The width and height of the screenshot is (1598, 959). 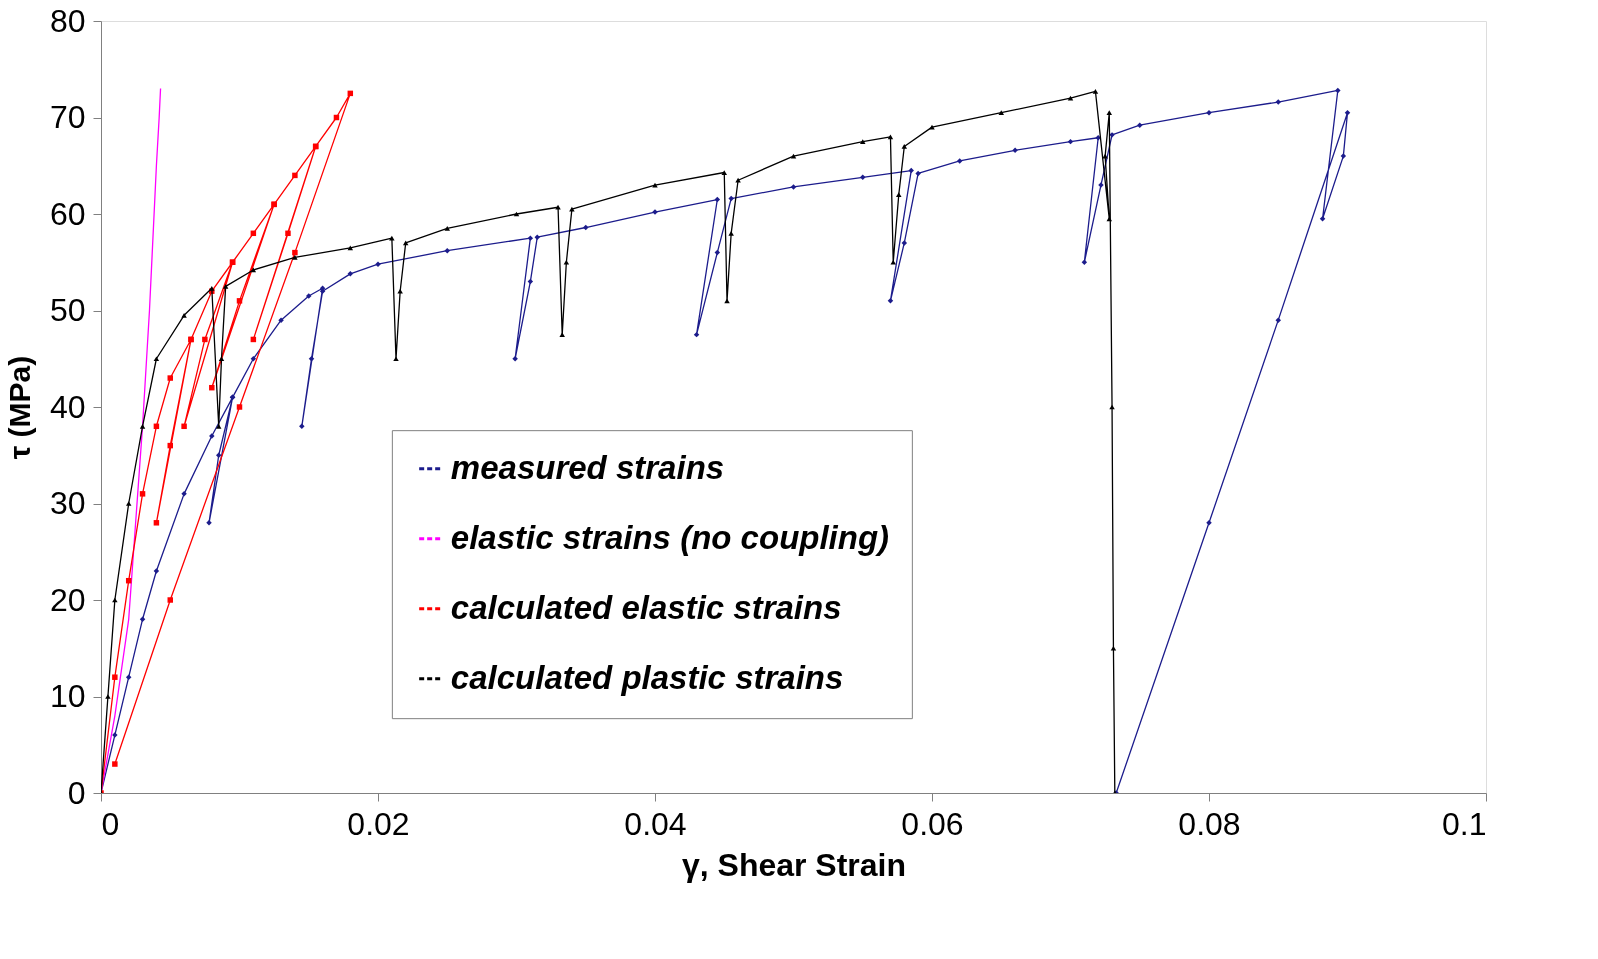 I want to click on x-tick-label: 0, so click(x=110, y=823).